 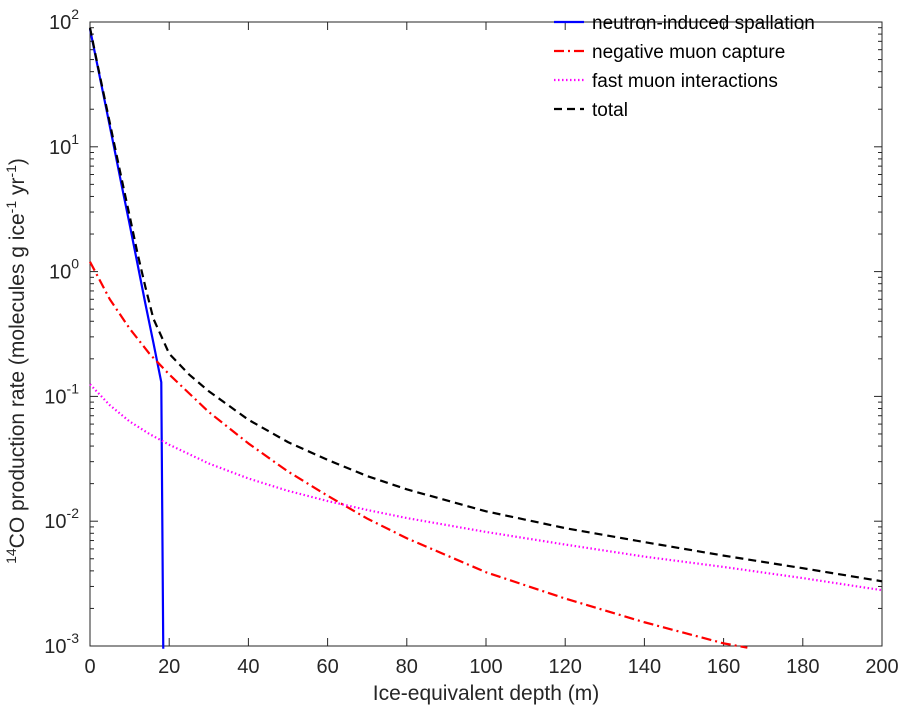 What do you see at coordinates (407, 667) in the screenshot?
I see `x-tick-label: 80` at bounding box center [407, 667].